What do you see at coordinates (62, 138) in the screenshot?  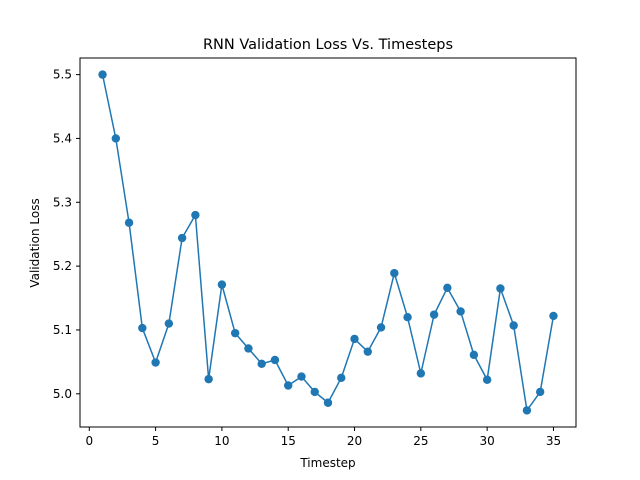 I see `y-tick-label: 5.4` at bounding box center [62, 138].